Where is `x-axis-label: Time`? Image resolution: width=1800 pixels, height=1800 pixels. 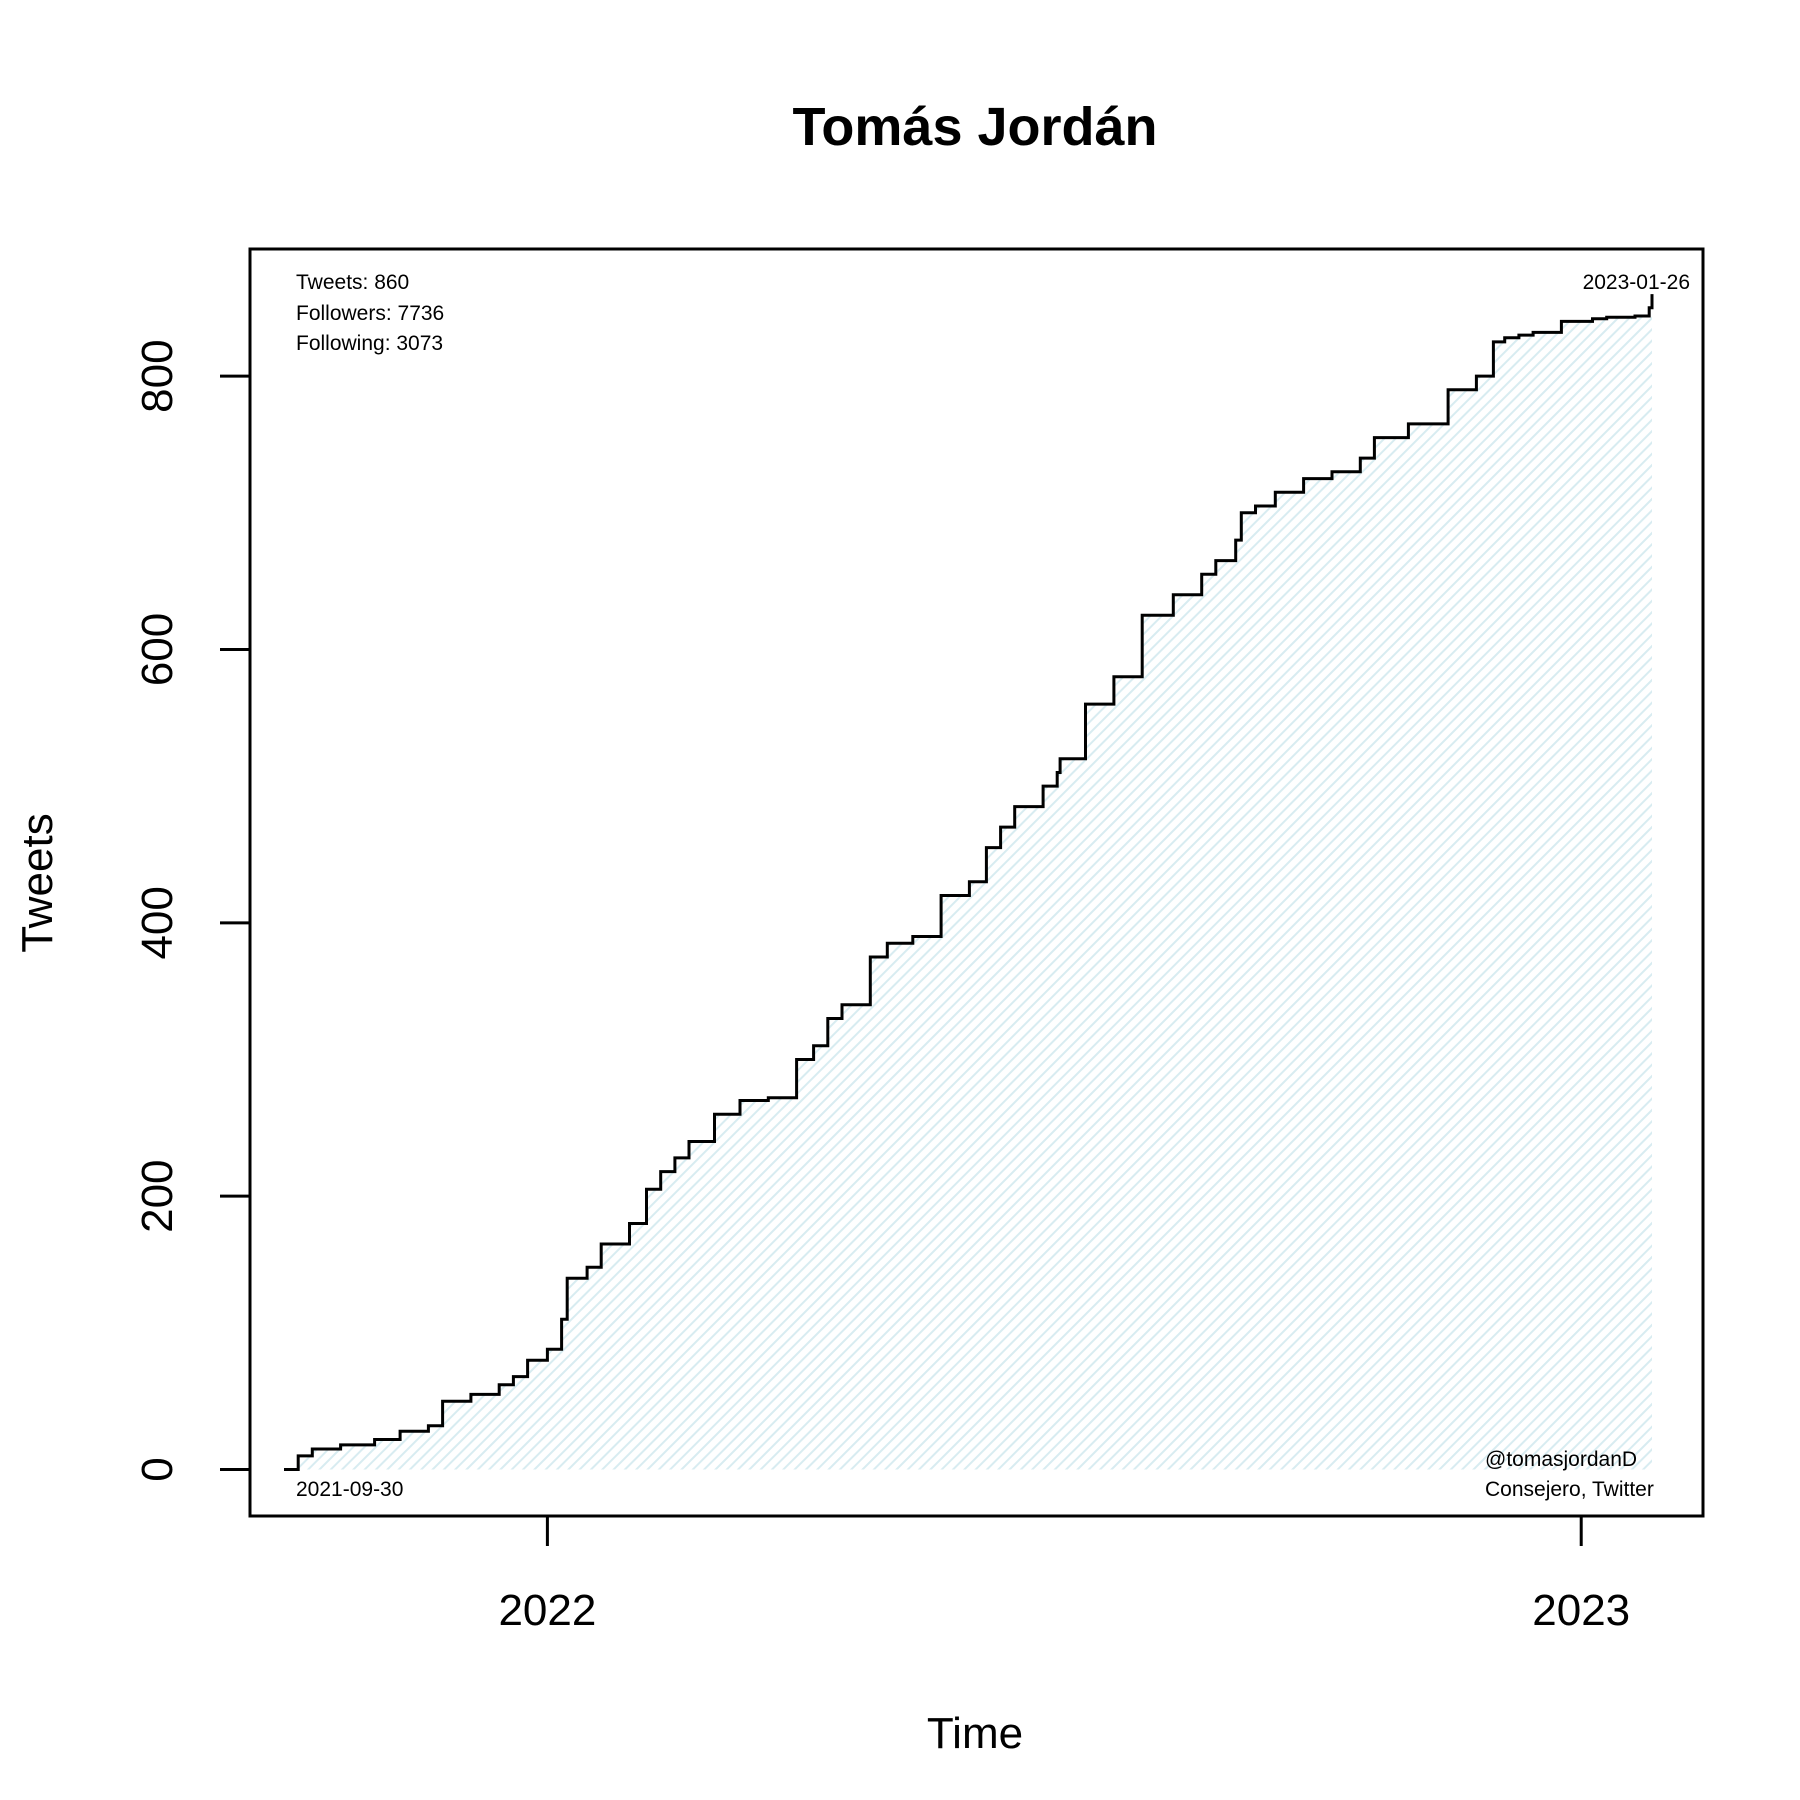 x-axis-label: Time is located at coordinates (975, 1733).